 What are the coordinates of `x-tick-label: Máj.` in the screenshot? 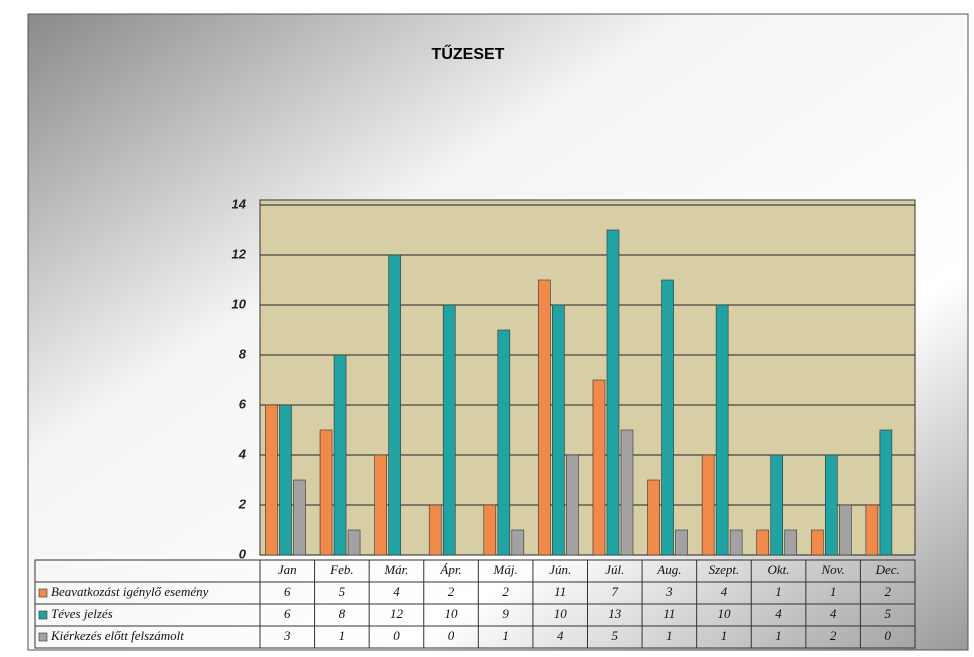 It's located at (505, 569).